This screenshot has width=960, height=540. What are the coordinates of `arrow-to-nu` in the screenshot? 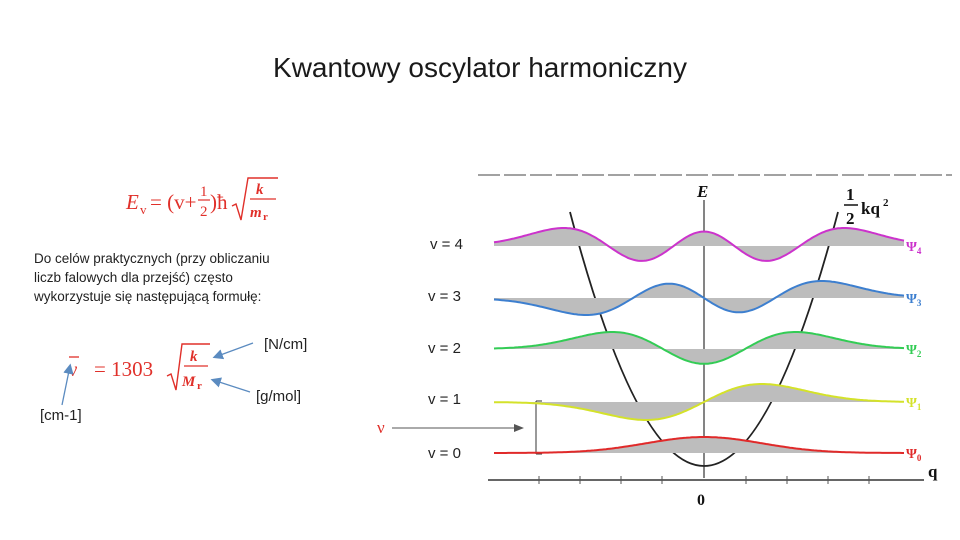 It's located at (67, 384).